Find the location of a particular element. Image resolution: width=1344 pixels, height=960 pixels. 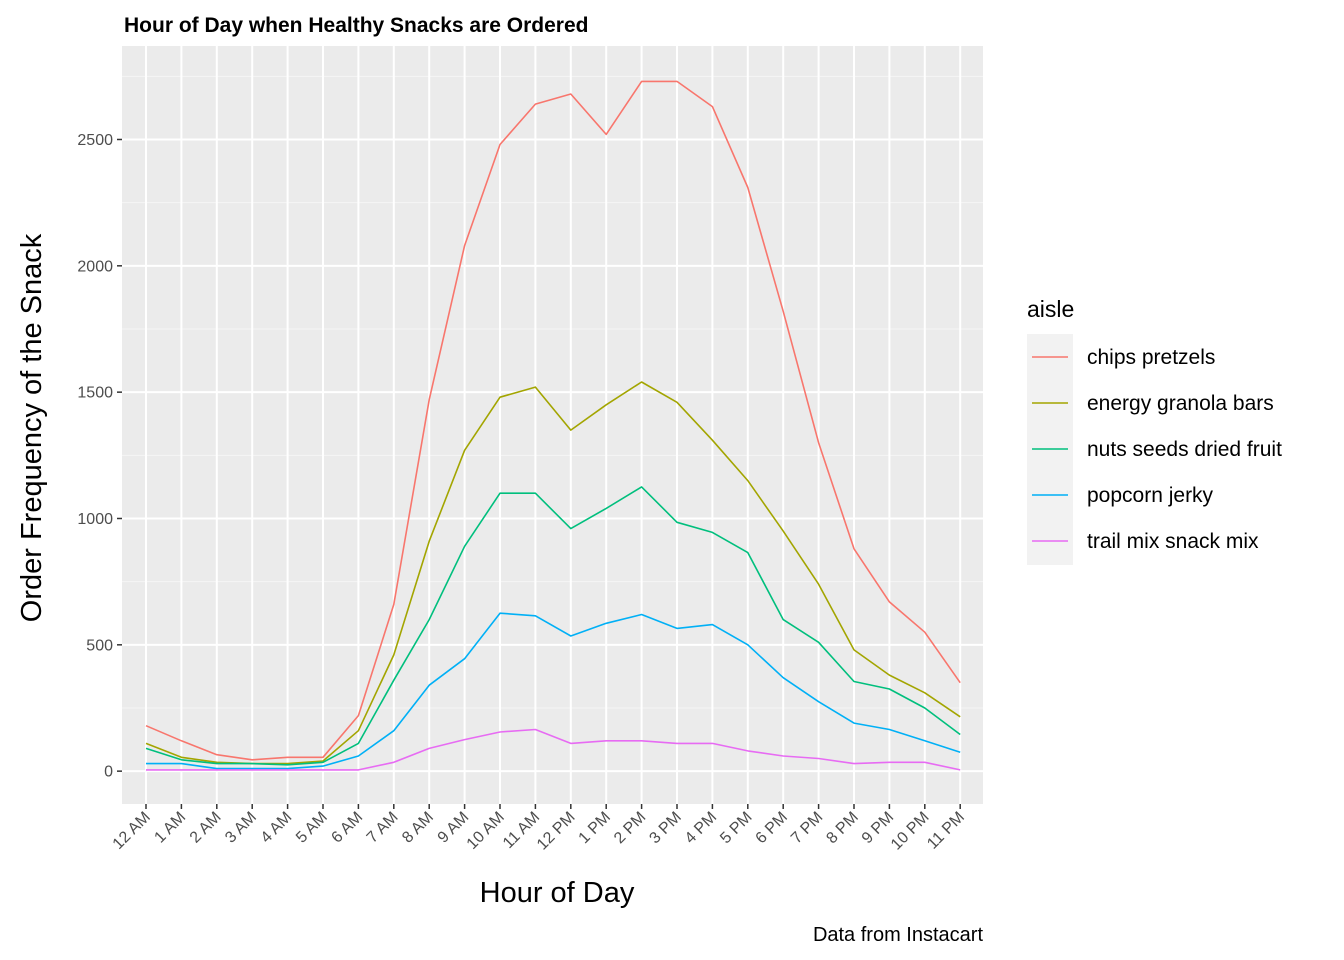

x-tick-label: 4 AM is located at coordinates (277, 828).